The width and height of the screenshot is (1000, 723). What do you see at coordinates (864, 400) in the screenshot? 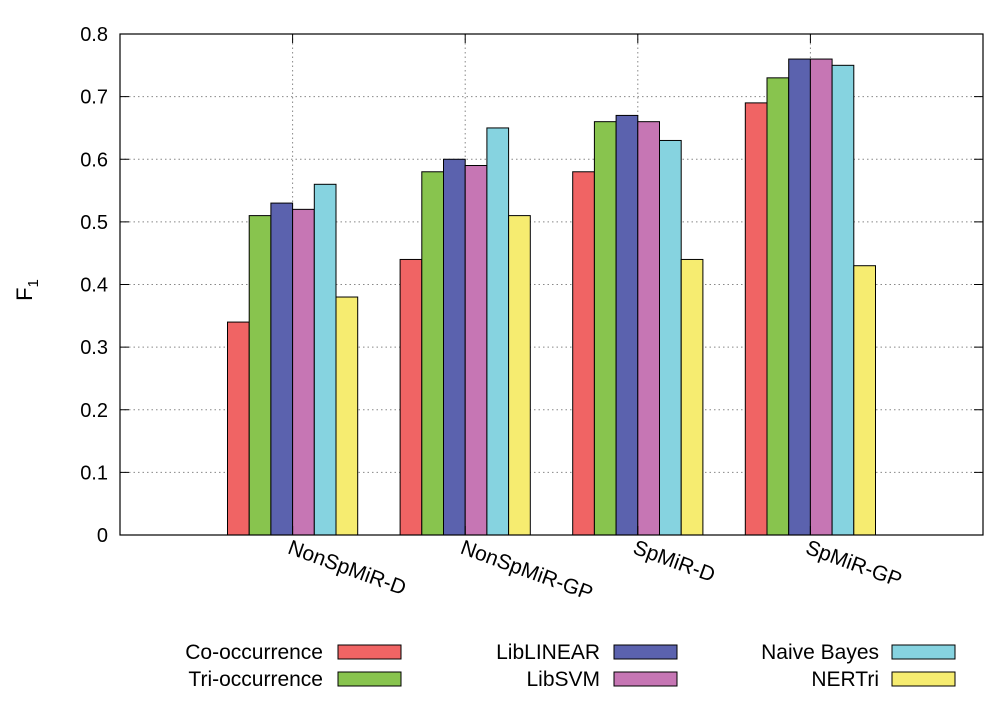
I see `bar-nertri-spmir-gp` at bounding box center [864, 400].